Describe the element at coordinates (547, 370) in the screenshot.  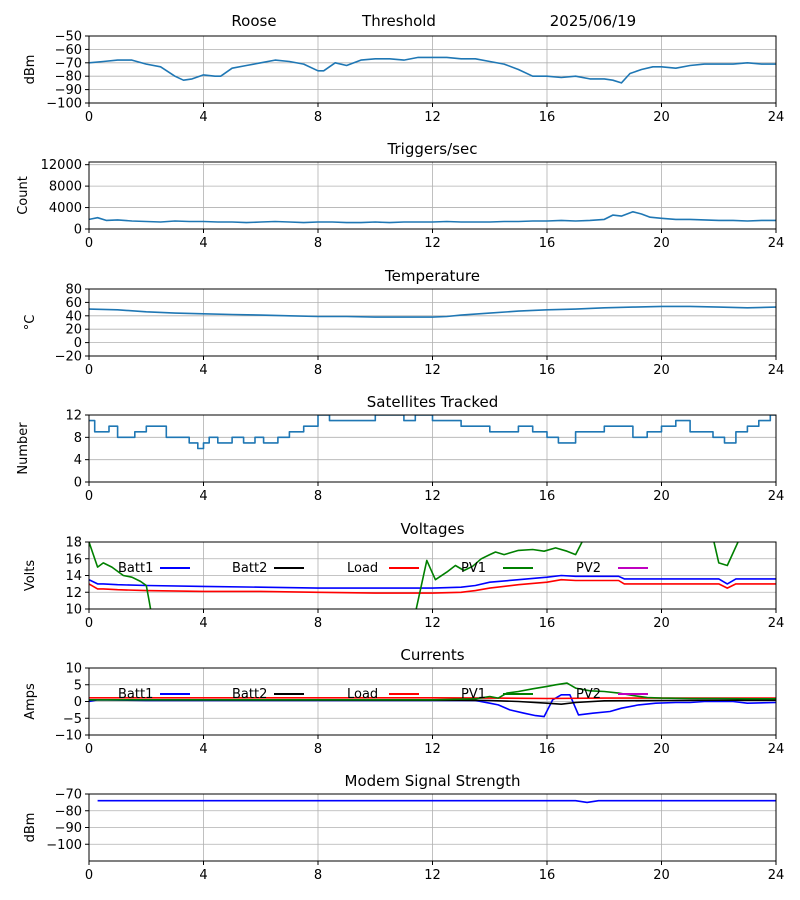
I see `temperature-xtick-label: 16` at that location.